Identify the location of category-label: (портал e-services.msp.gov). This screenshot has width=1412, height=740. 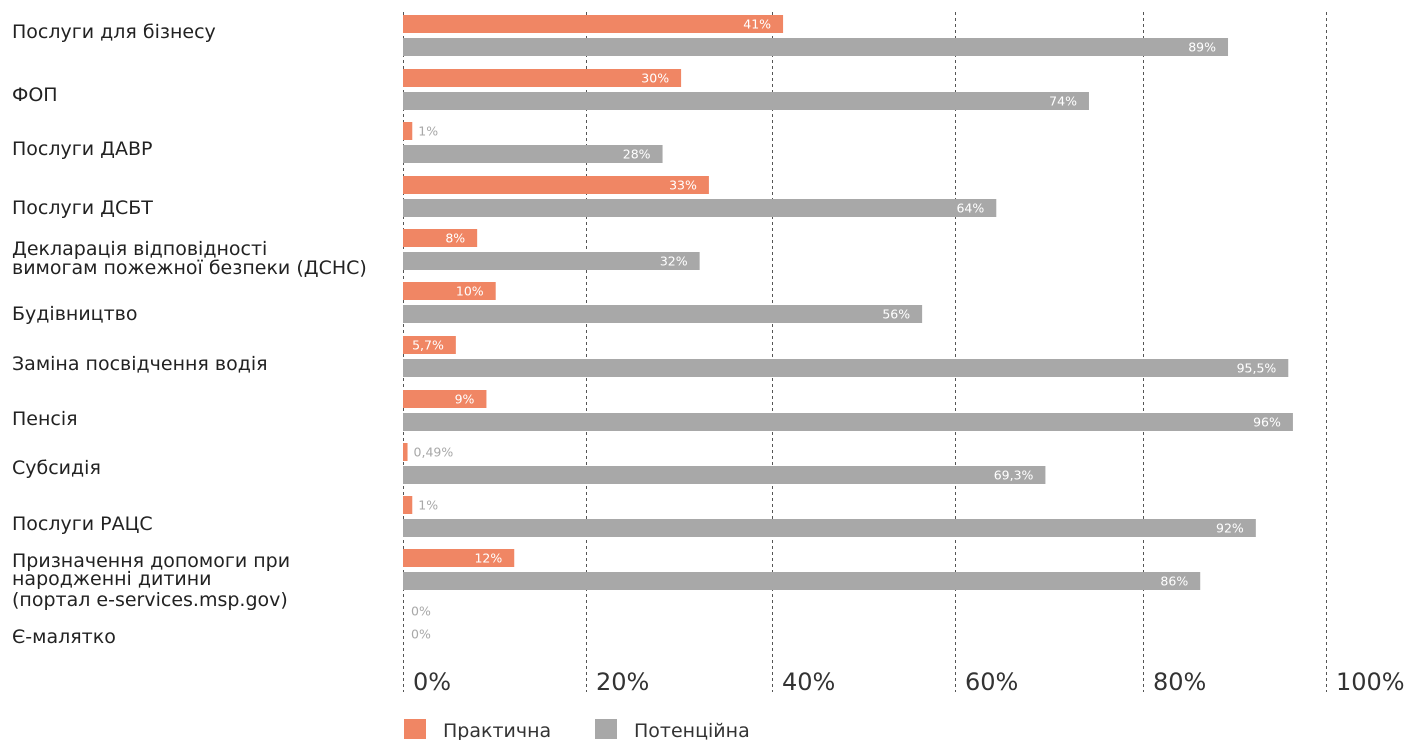
(150, 600).